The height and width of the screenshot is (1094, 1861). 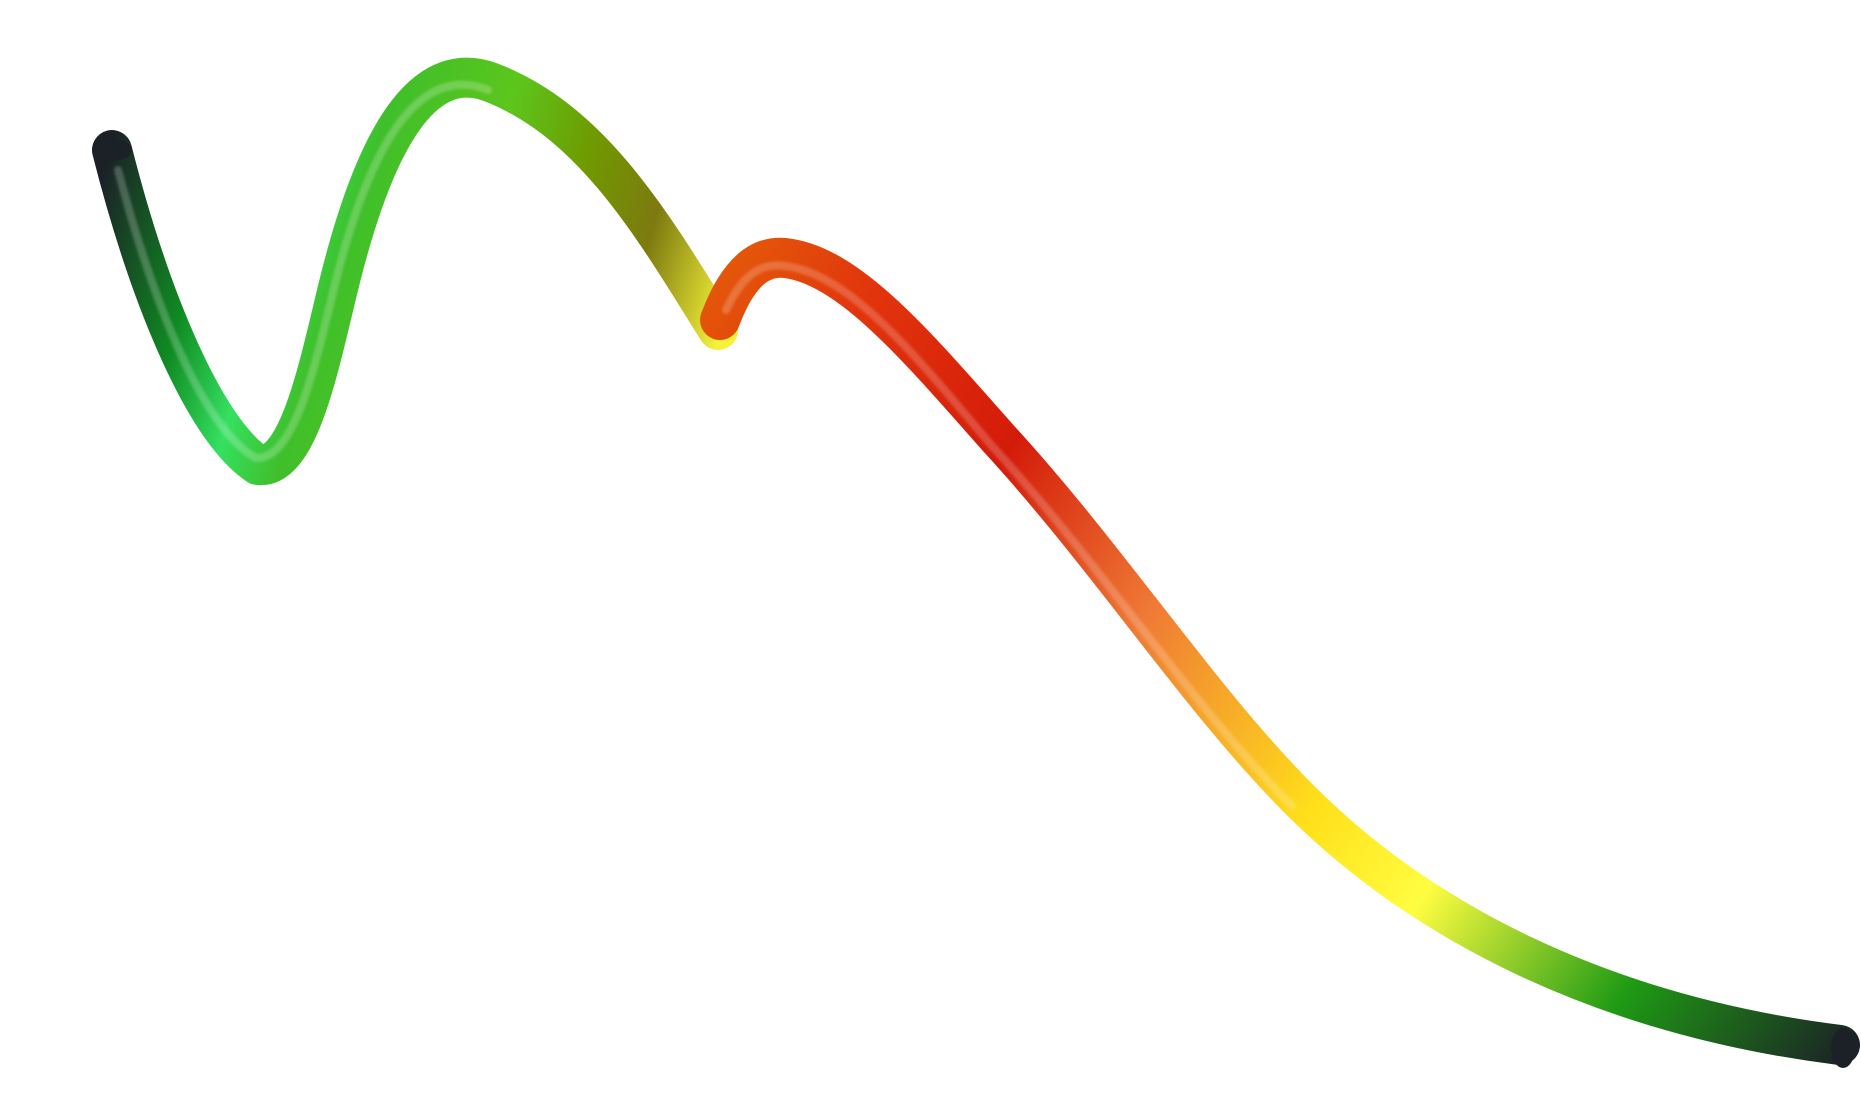 I want to click on end-cap, so click(x=1843, y=1048).